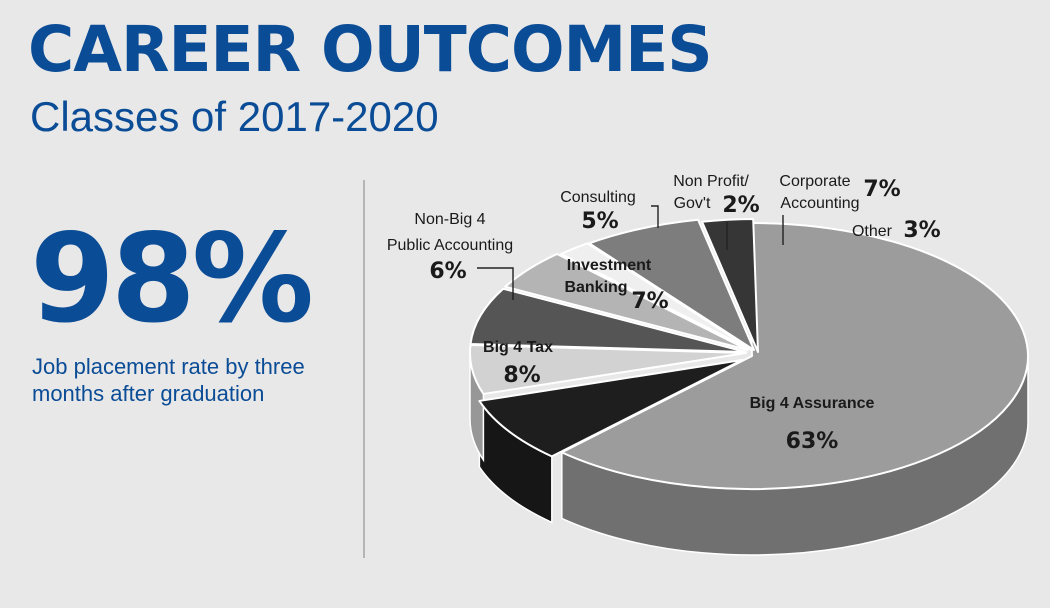 The height and width of the screenshot is (608, 1050). Describe the element at coordinates (812, 403) in the screenshot. I see `slice-label: Big 4 Assurance` at that location.